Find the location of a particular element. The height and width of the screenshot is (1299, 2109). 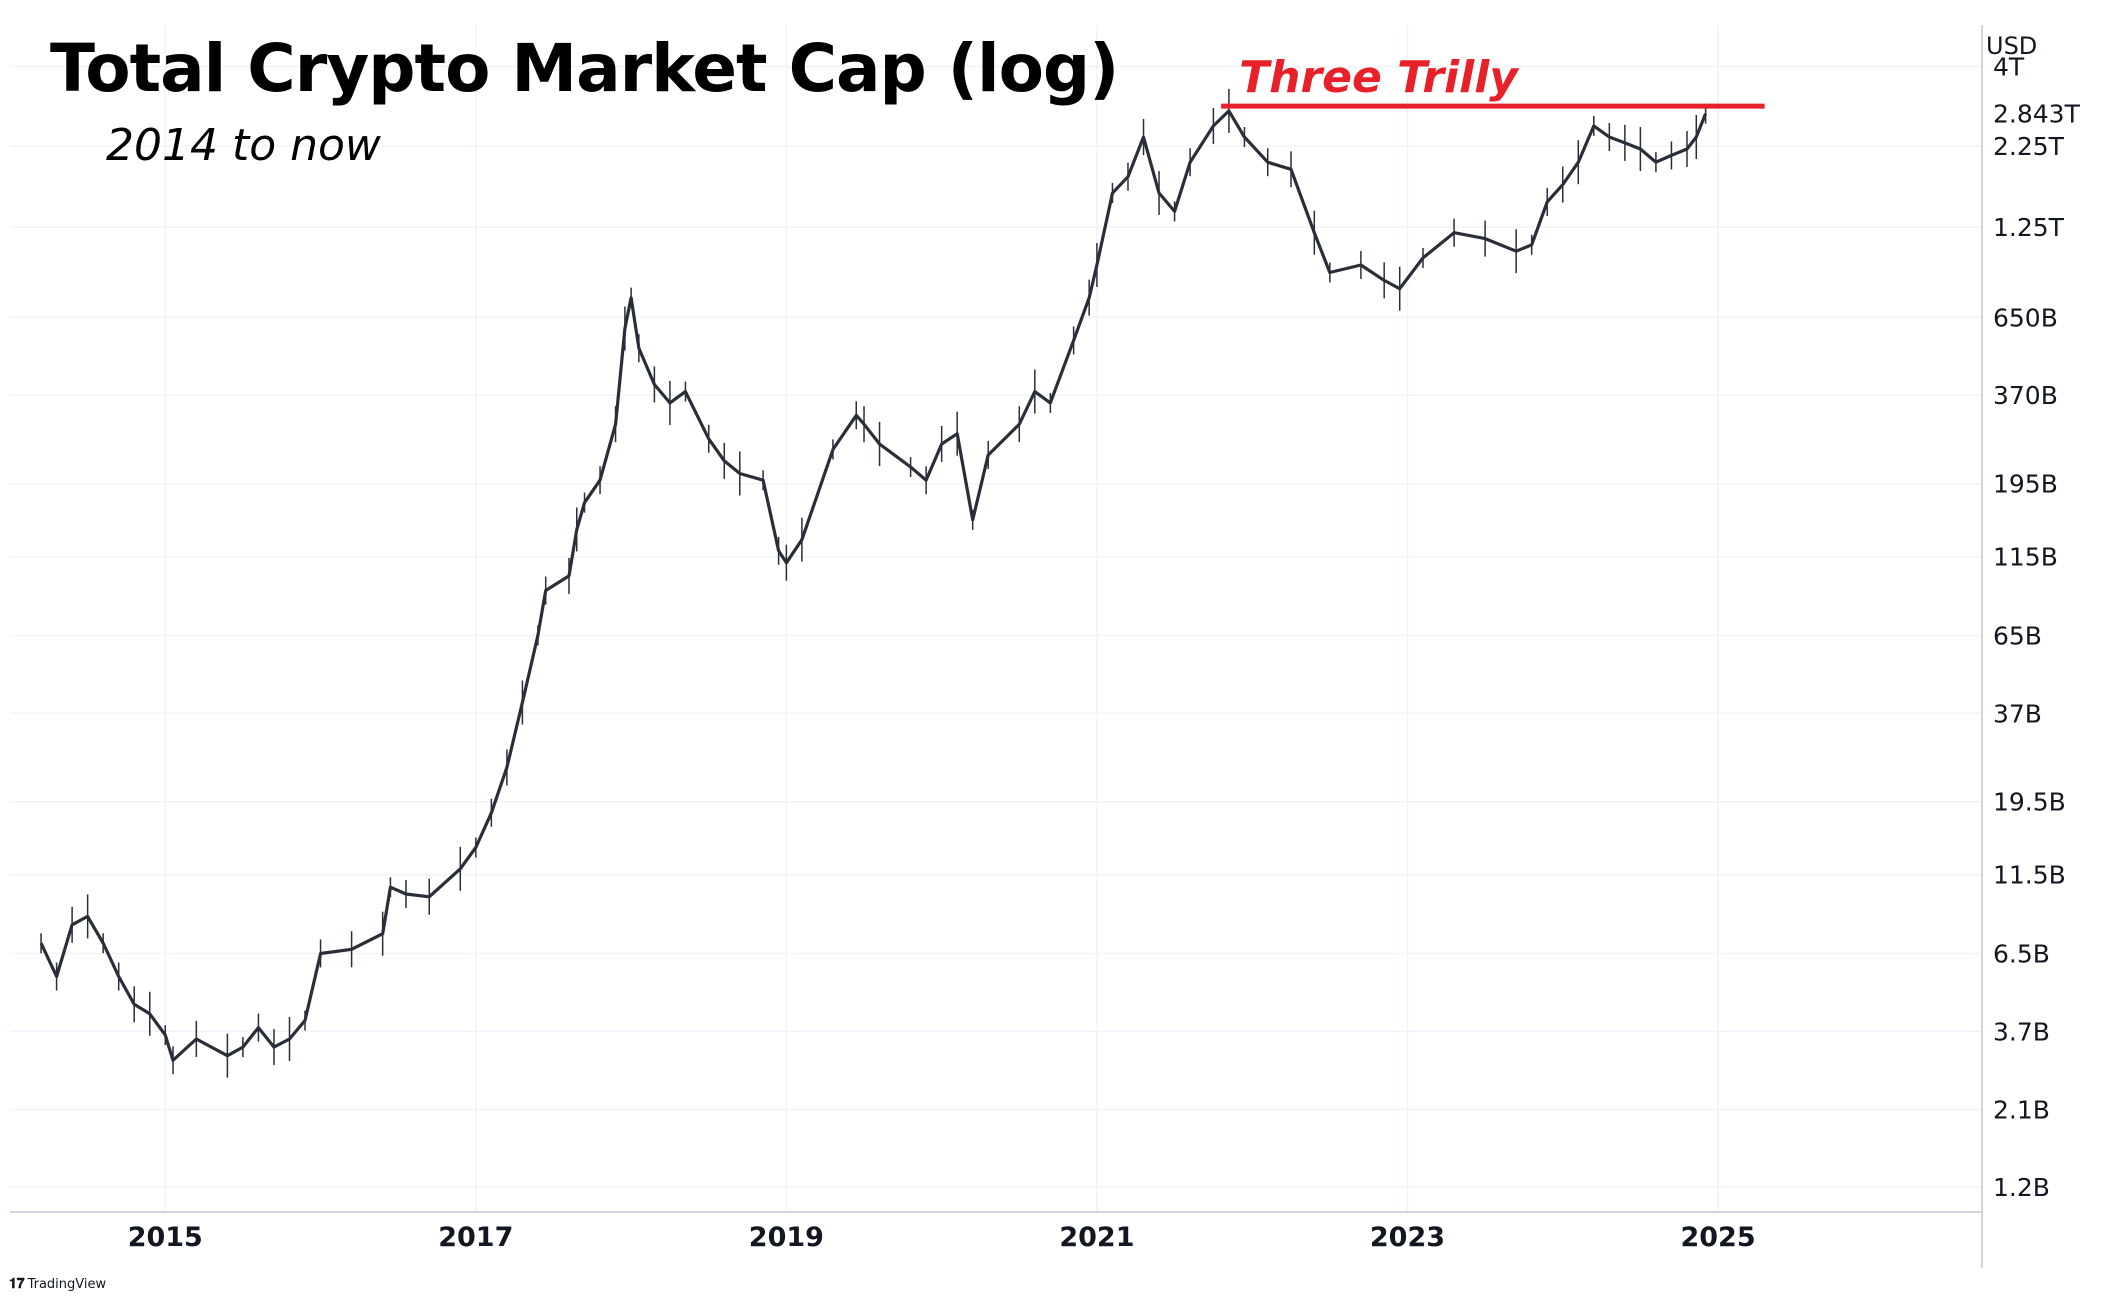

tradingview-icon: 𝟏𝟕 is located at coordinates (17, 1284).